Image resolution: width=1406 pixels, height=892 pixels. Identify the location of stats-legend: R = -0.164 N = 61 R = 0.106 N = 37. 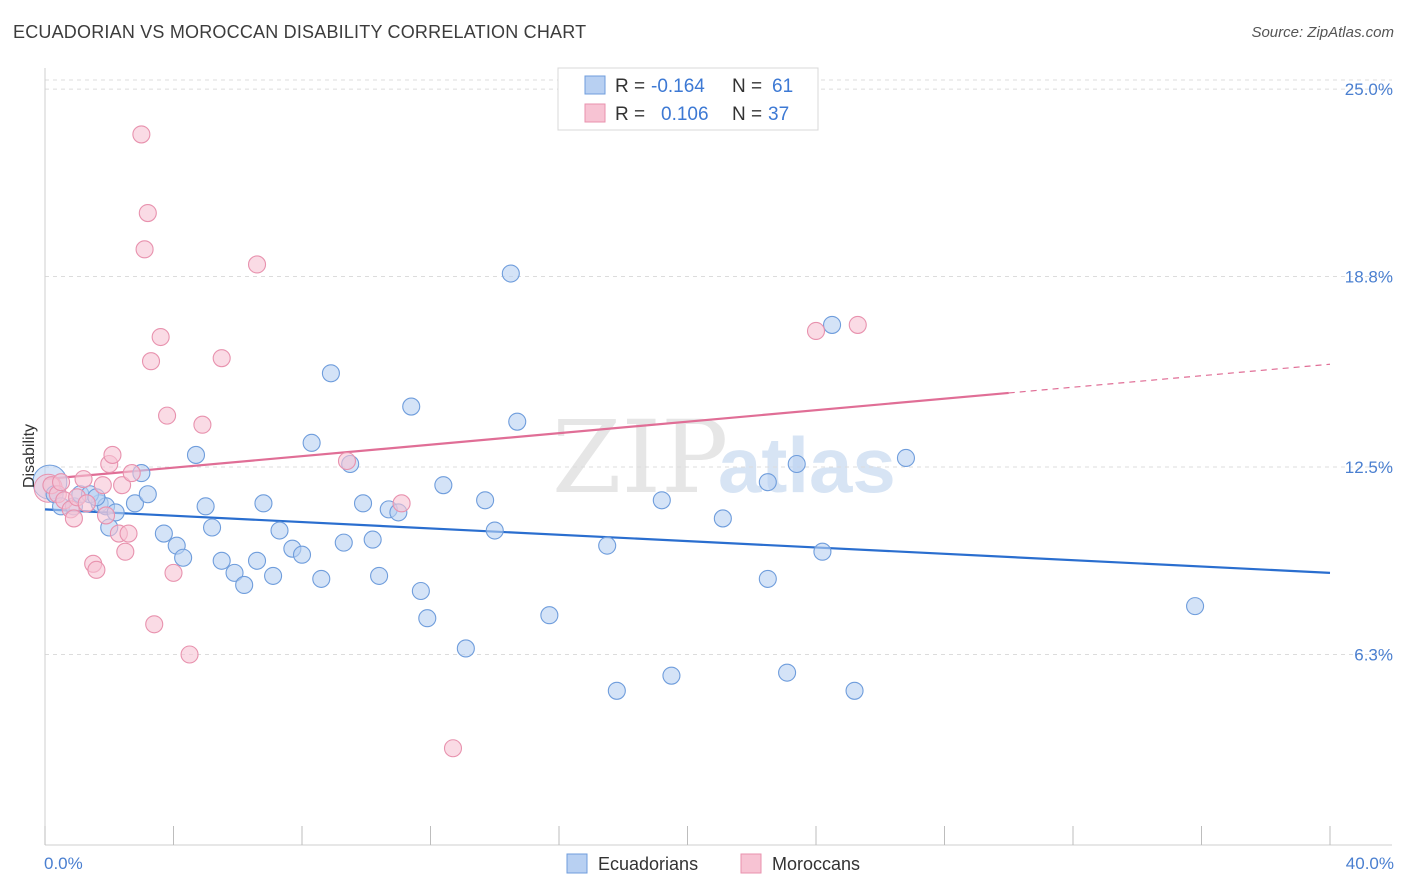
(688, 99).